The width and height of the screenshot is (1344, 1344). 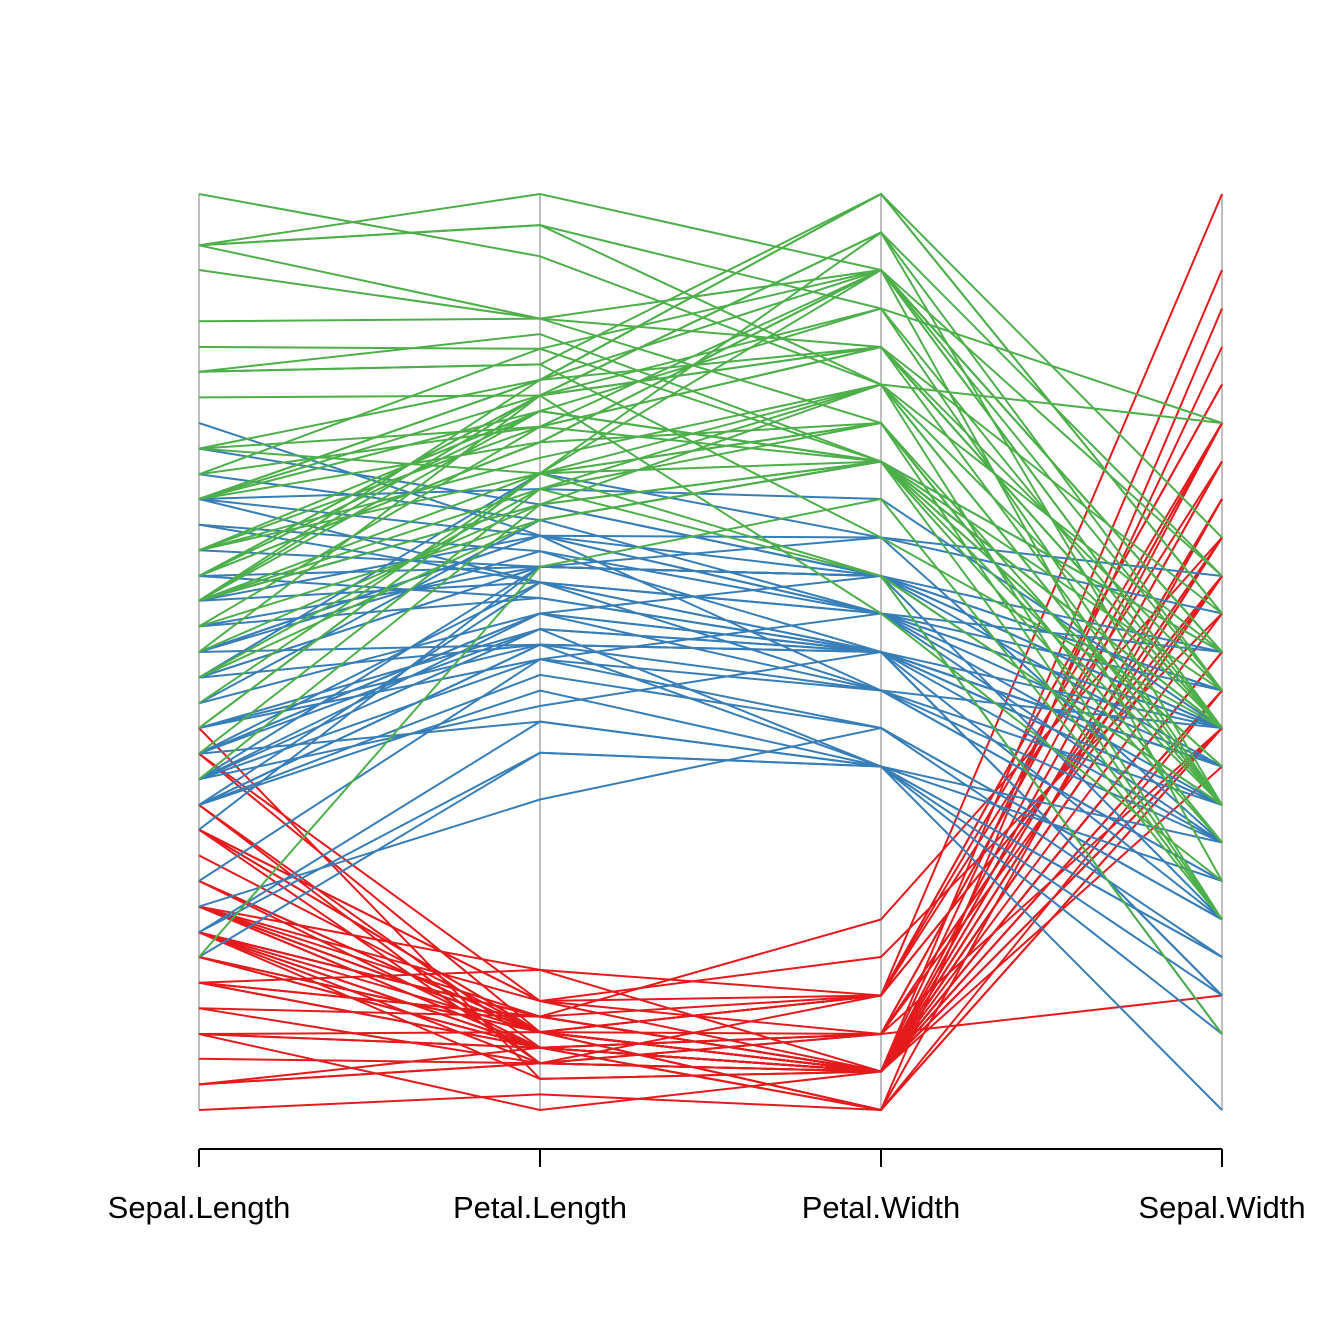 What do you see at coordinates (710, 1157) in the screenshot?
I see `x-axis` at bounding box center [710, 1157].